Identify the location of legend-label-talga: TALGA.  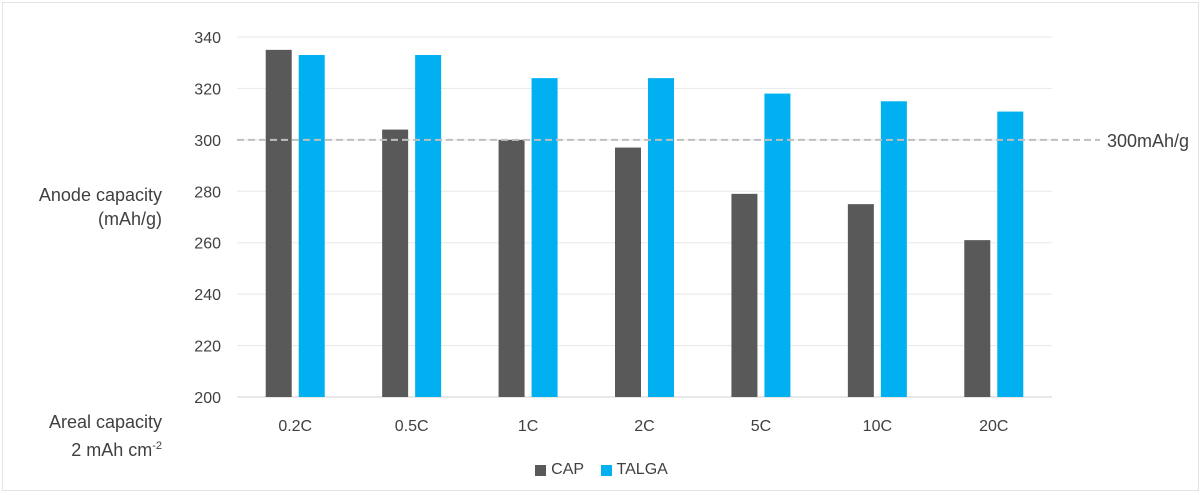
(642, 469).